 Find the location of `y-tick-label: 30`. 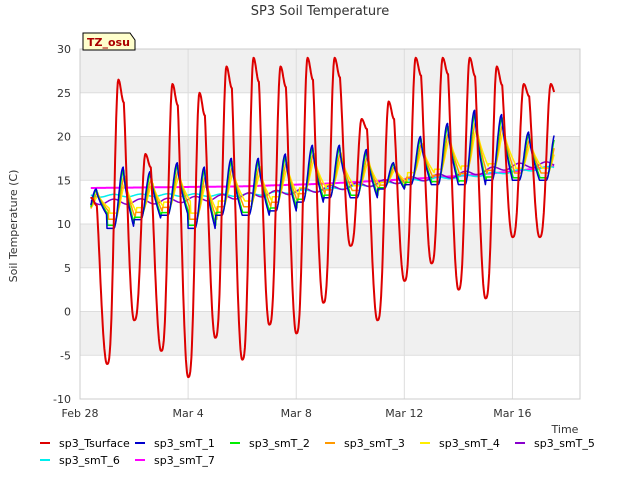

y-tick-label: 30 is located at coordinates (64, 49).